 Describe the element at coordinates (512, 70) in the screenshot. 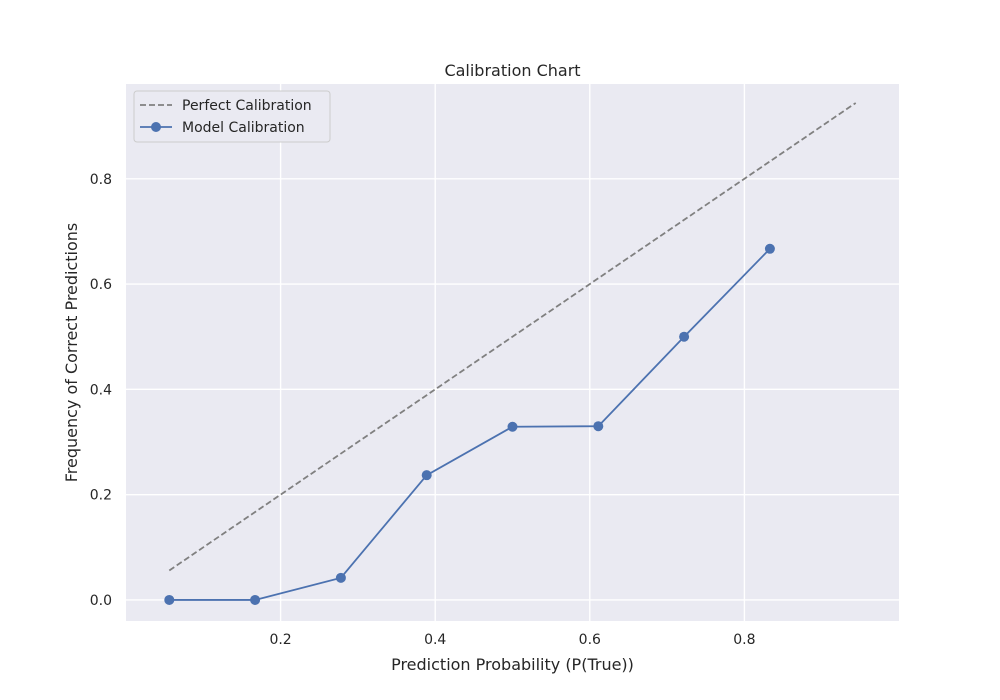

I see `chart-title: Calibration Chart` at that location.